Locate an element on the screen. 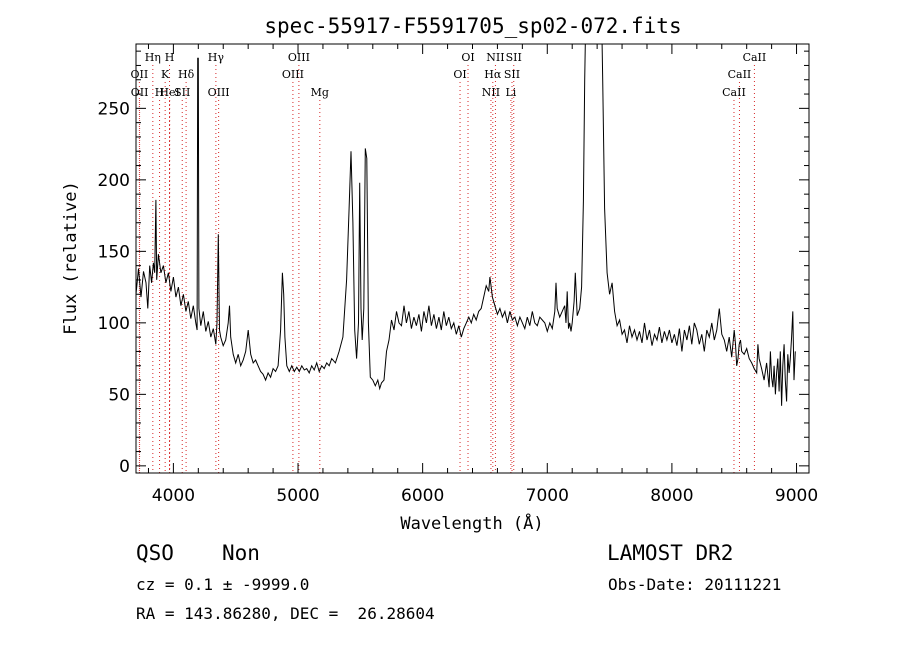  line-label-13: Mg is located at coordinates (320, 92).